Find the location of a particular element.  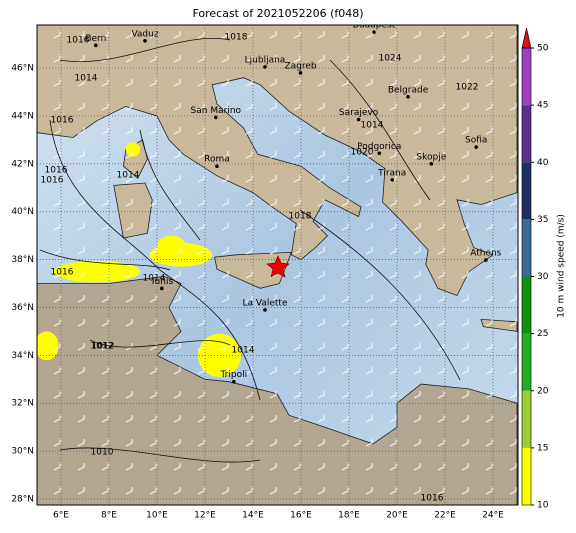

isobar-label: 1022 is located at coordinates (467, 88).